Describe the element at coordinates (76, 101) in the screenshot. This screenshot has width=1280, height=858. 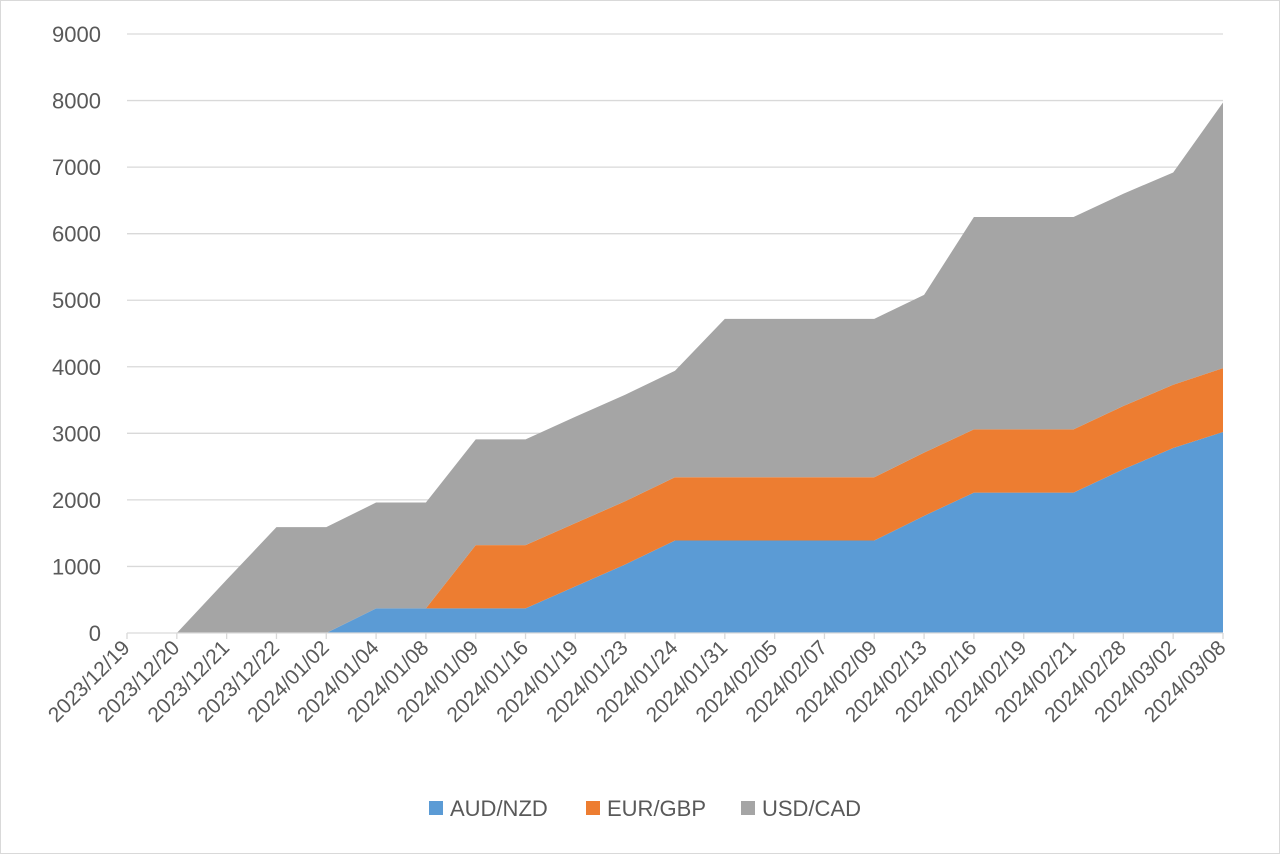
I see `y-tick-label: 8000` at that location.